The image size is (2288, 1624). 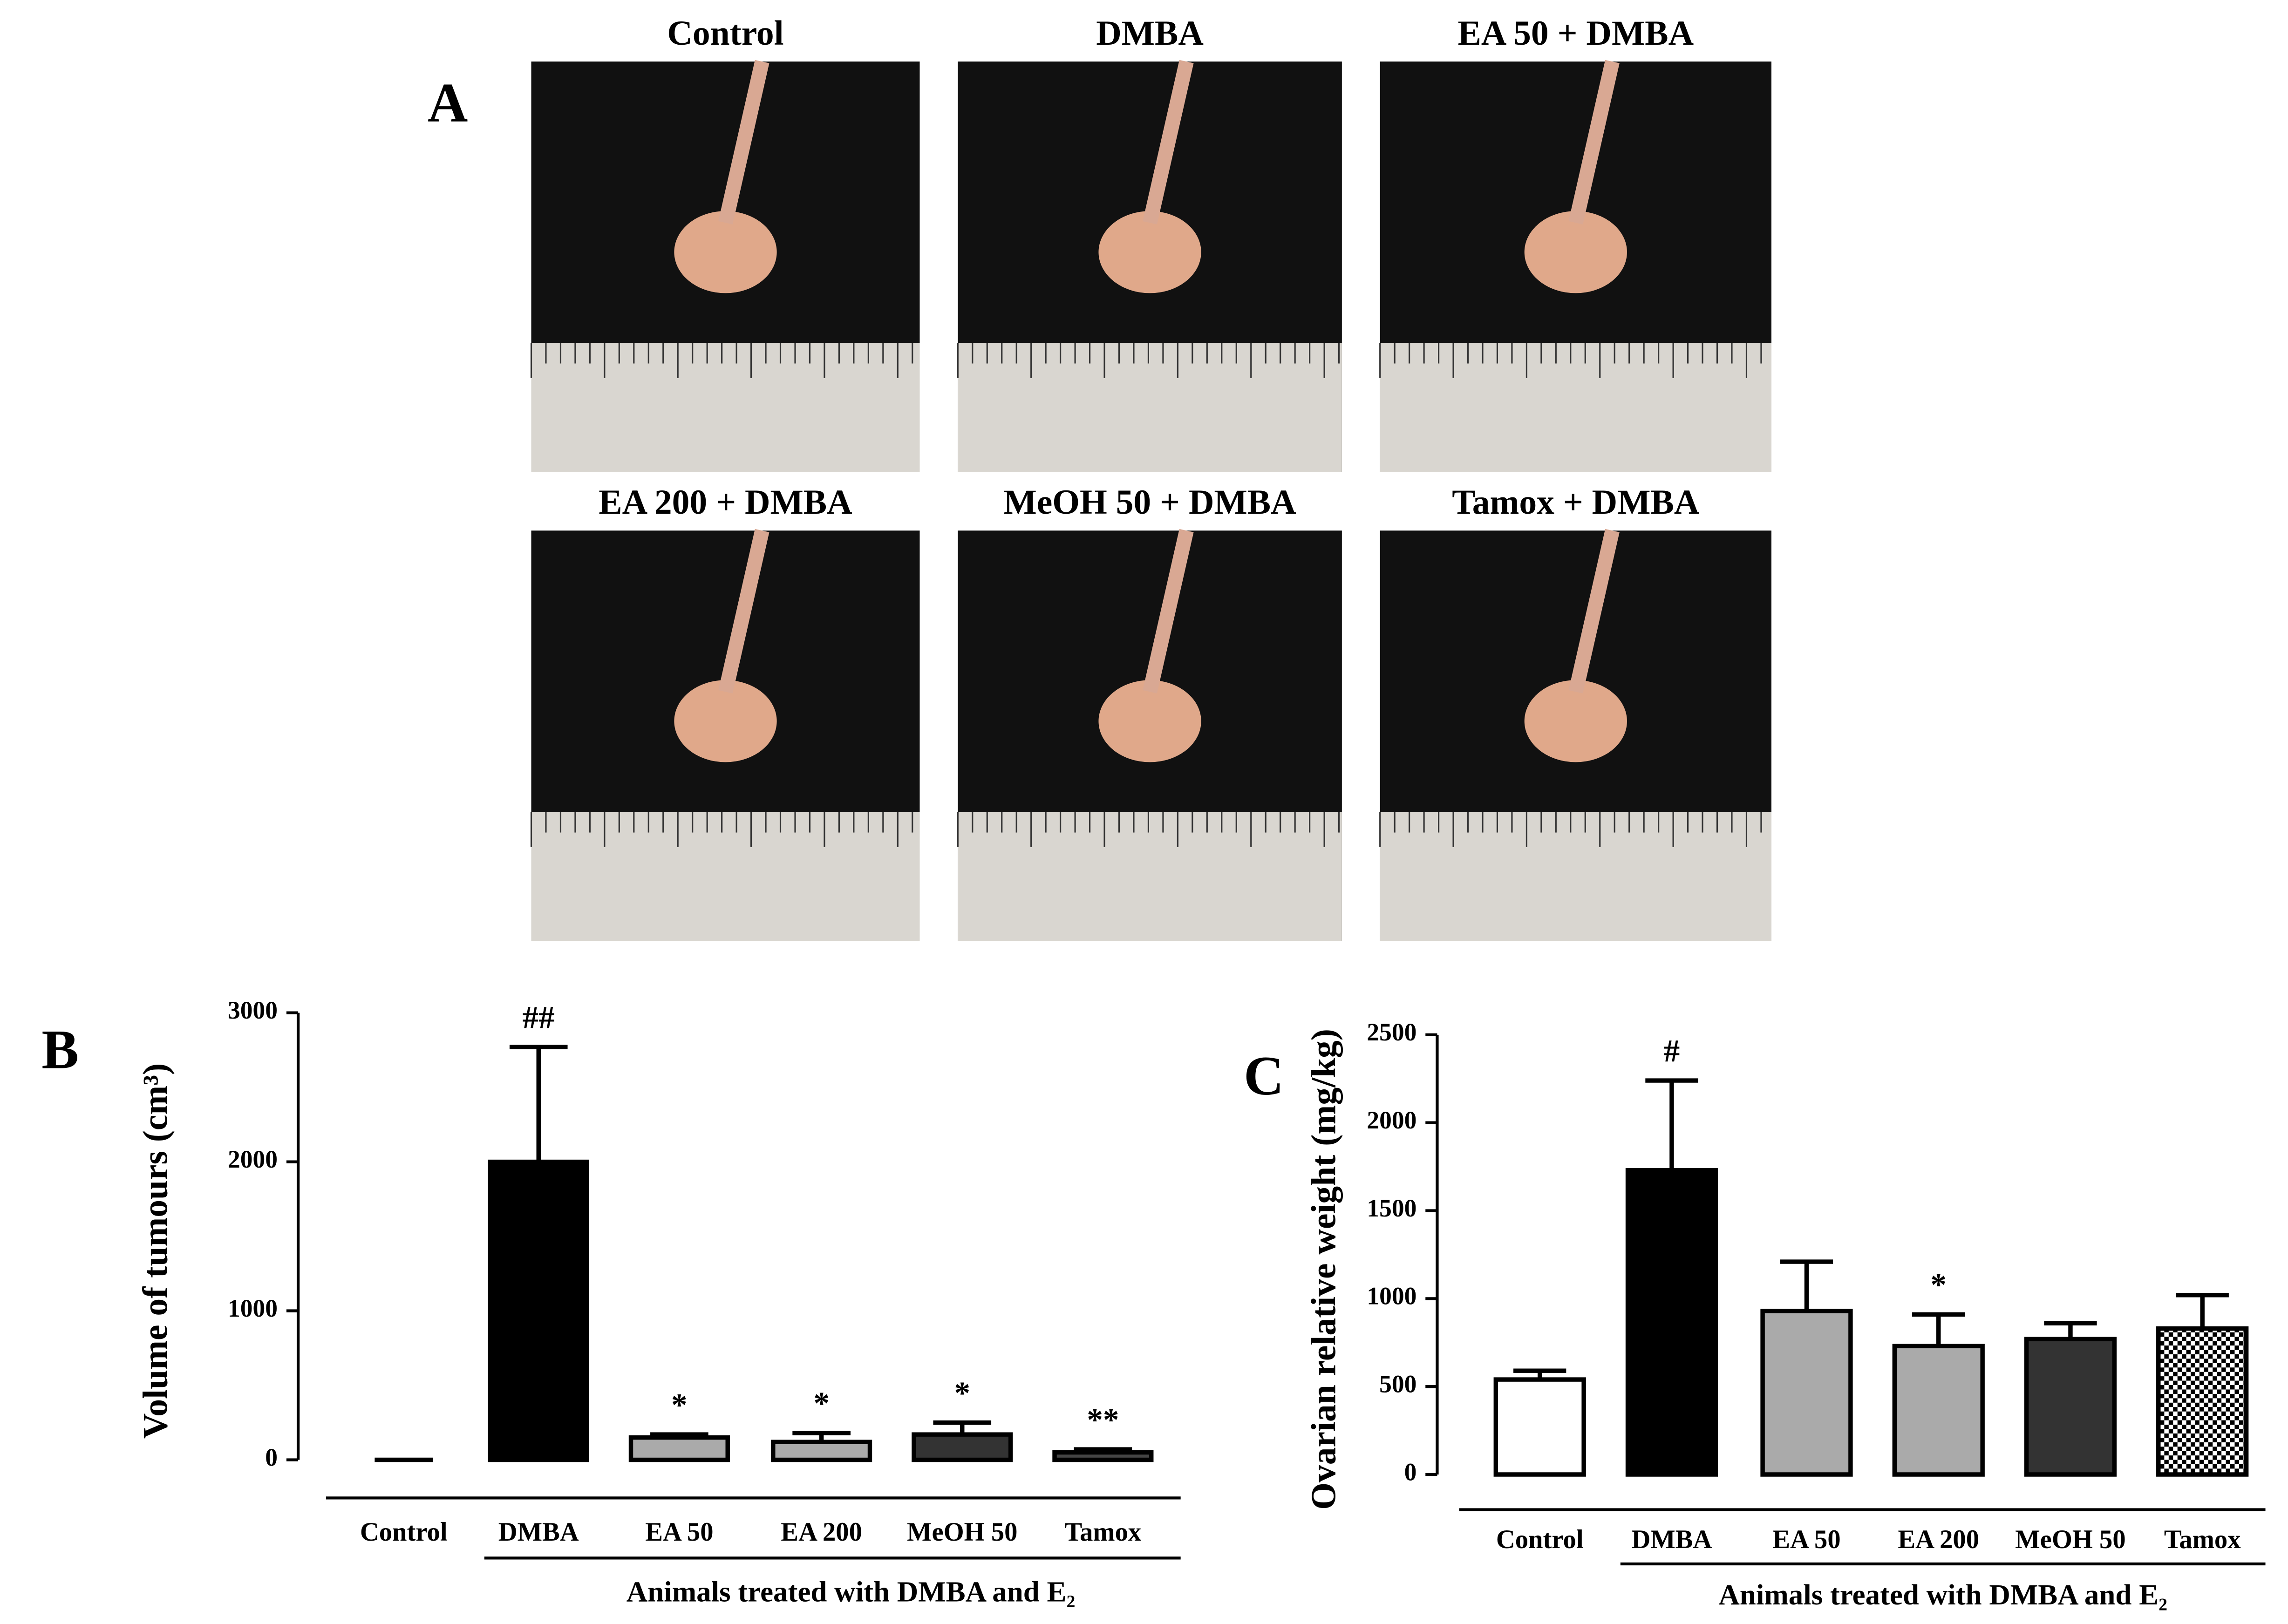 What do you see at coordinates (1103, 1419) in the screenshot?
I see `significance-label: **` at bounding box center [1103, 1419].